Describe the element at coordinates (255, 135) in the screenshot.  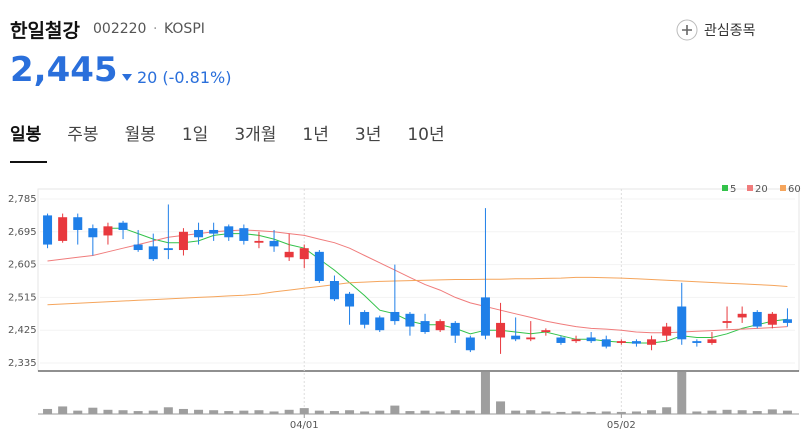
I see `tab: 3개월` at that location.